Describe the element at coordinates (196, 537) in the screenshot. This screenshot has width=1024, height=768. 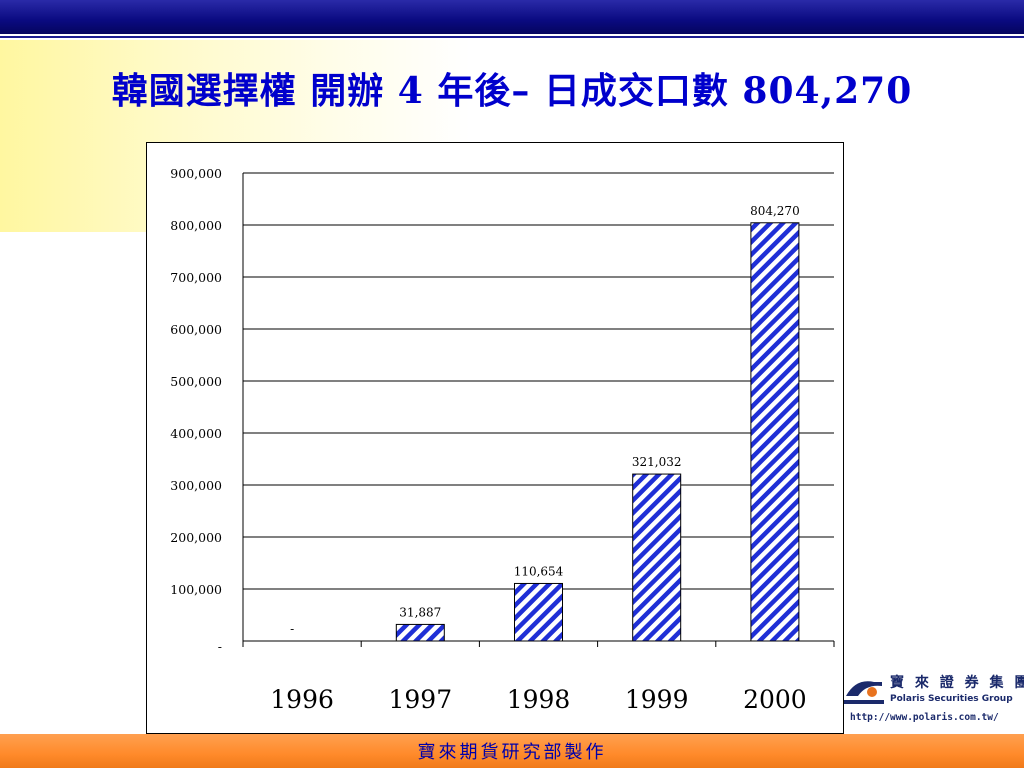
I see `y-tick-label: 200,000` at that location.